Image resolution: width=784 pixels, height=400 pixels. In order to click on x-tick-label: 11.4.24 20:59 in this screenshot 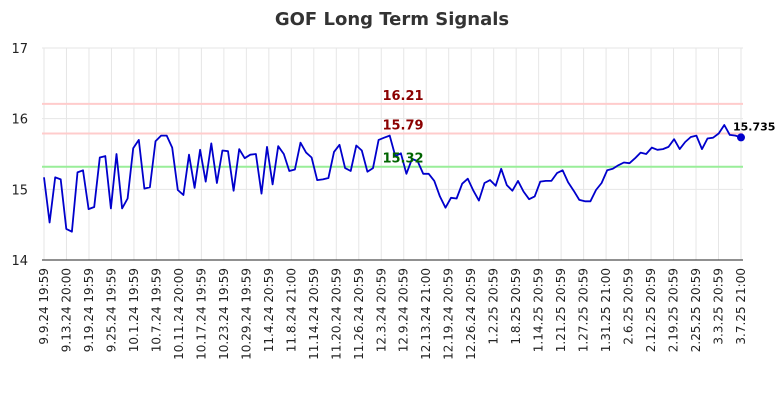, I will do `click(269, 310)`.